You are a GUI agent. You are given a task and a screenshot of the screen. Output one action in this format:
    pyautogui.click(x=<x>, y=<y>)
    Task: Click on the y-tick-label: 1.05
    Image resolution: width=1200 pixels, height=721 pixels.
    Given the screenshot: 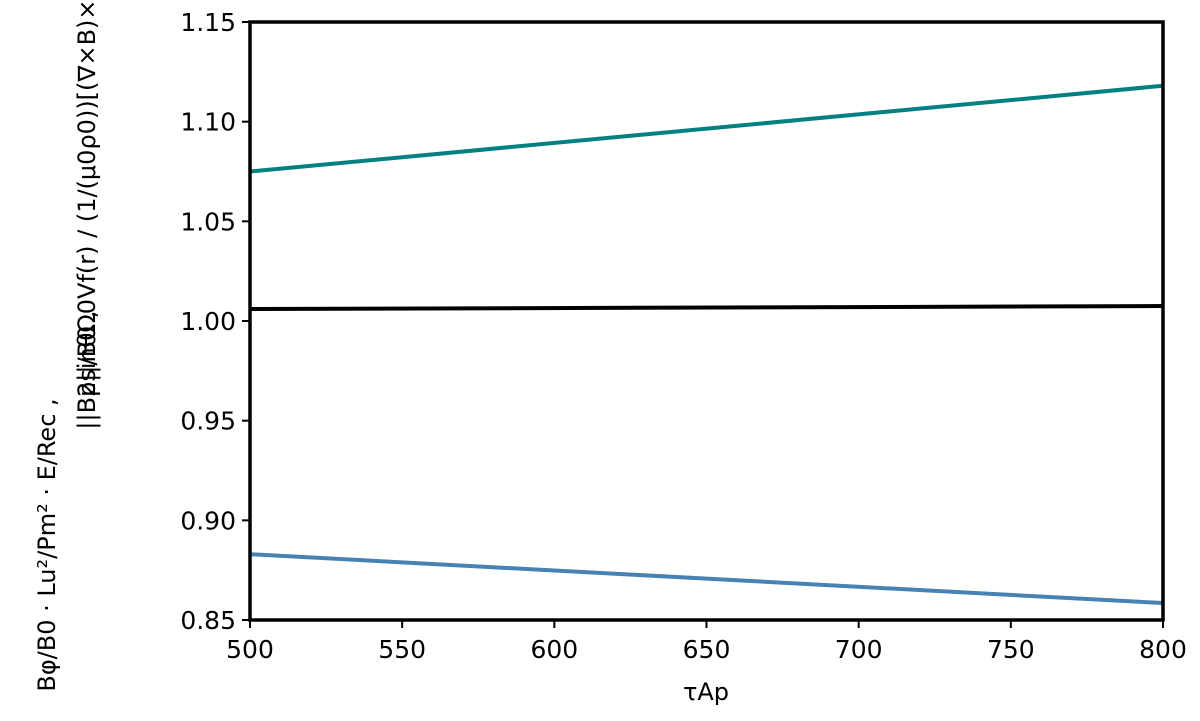 What is the action you would take?
    pyautogui.click(x=208, y=221)
    